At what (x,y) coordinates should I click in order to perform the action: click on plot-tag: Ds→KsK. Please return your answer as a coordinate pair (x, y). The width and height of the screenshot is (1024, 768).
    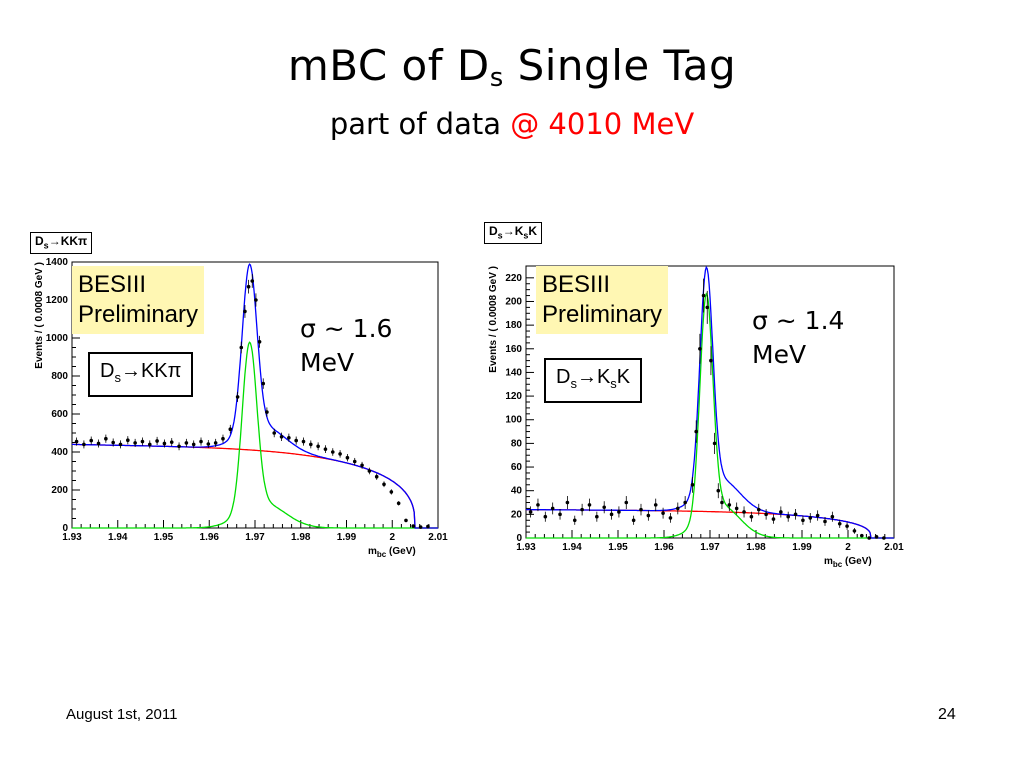
    Looking at the image, I should click on (513, 233).